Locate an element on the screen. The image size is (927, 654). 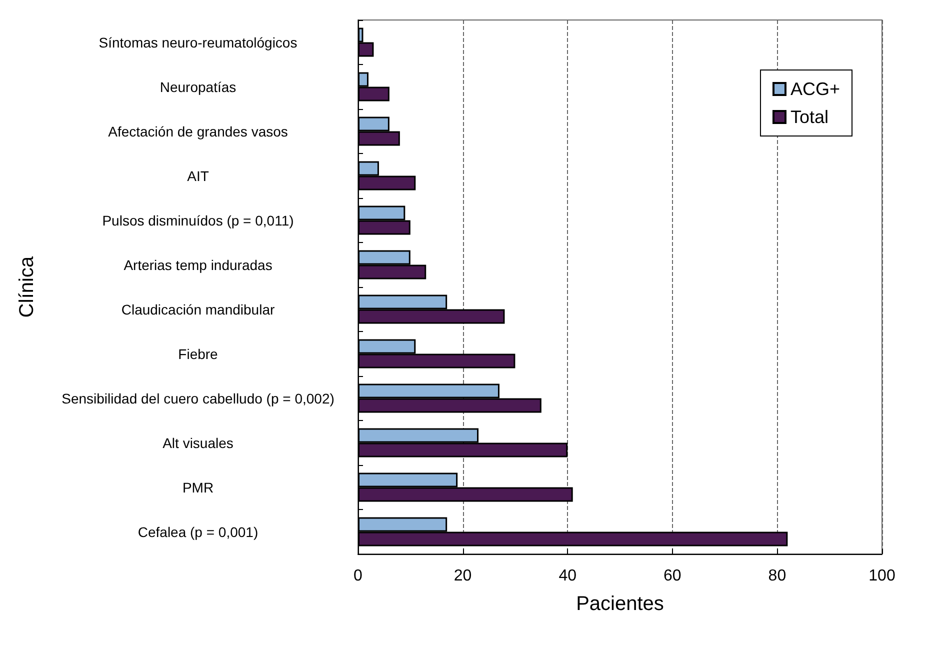
x-axis-title: Pacientes is located at coordinates (620, 604).